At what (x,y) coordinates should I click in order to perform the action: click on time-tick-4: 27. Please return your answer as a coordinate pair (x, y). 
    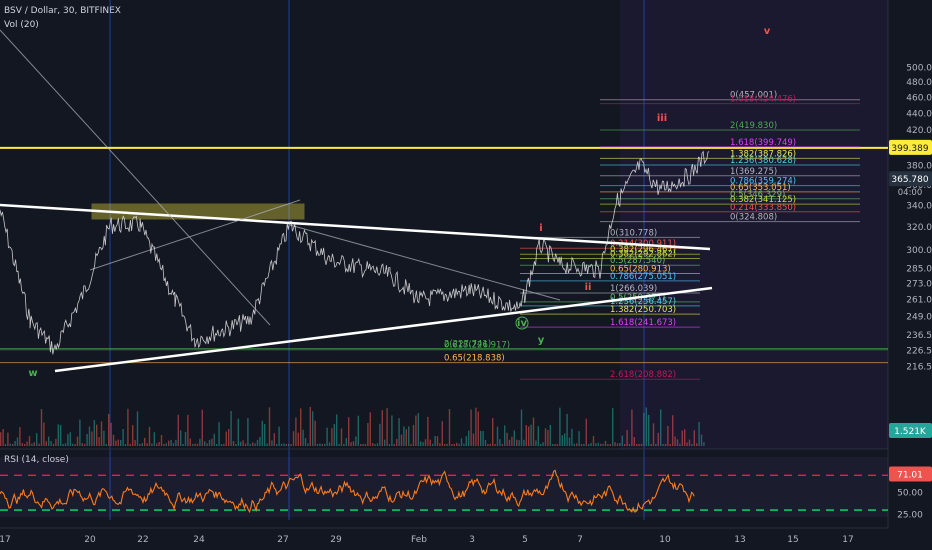
    Looking at the image, I should click on (282, 540).